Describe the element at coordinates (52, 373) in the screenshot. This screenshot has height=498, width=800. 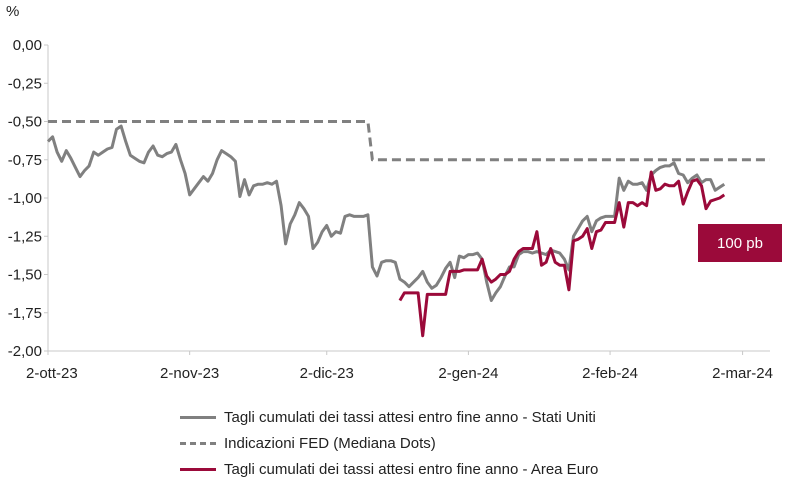
I see `x-tick-label: 2-ott-23` at that location.